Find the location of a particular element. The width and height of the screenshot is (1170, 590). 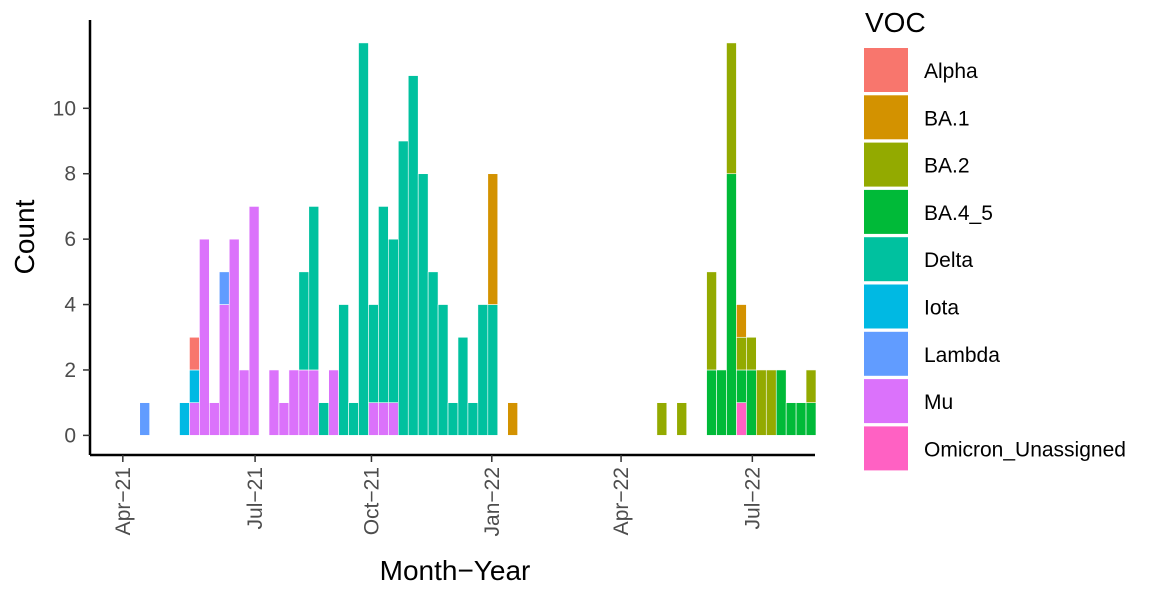

x-tick-label: Jan−22 is located at coordinates (492, 501).